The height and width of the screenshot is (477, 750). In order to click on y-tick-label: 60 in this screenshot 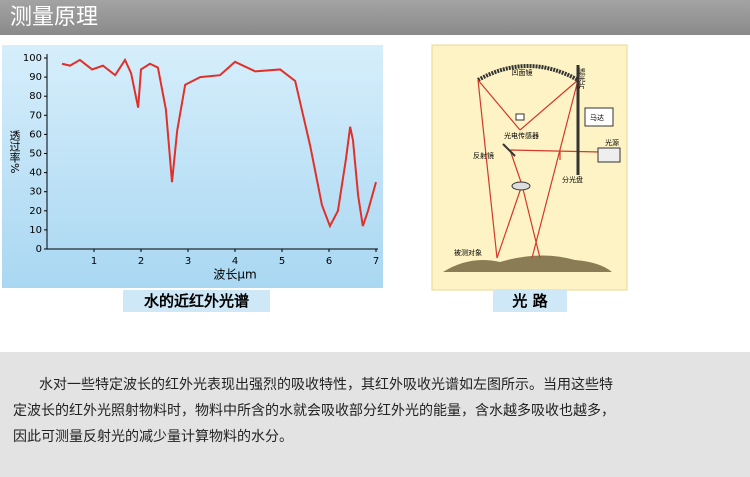, I will do `click(35, 134)`.